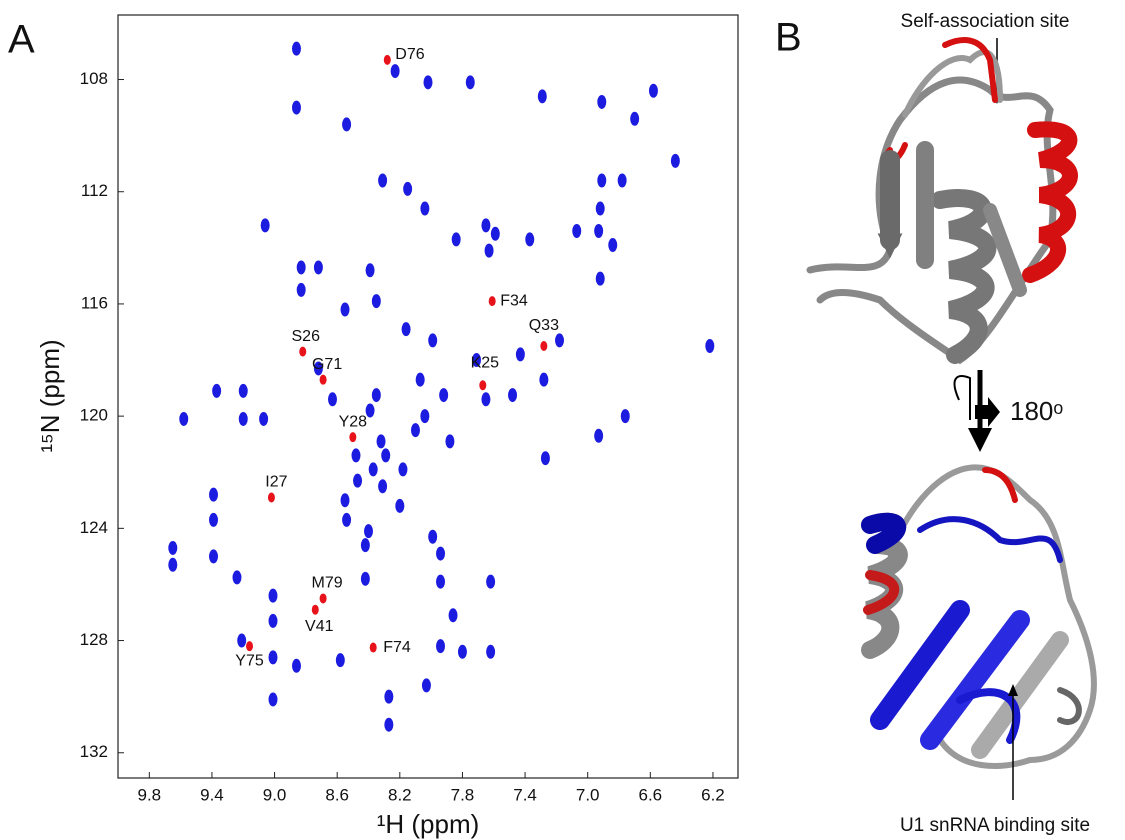 The width and height of the screenshot is (1125, 840). I want to click on peak-label: S26, so click(306, 336).